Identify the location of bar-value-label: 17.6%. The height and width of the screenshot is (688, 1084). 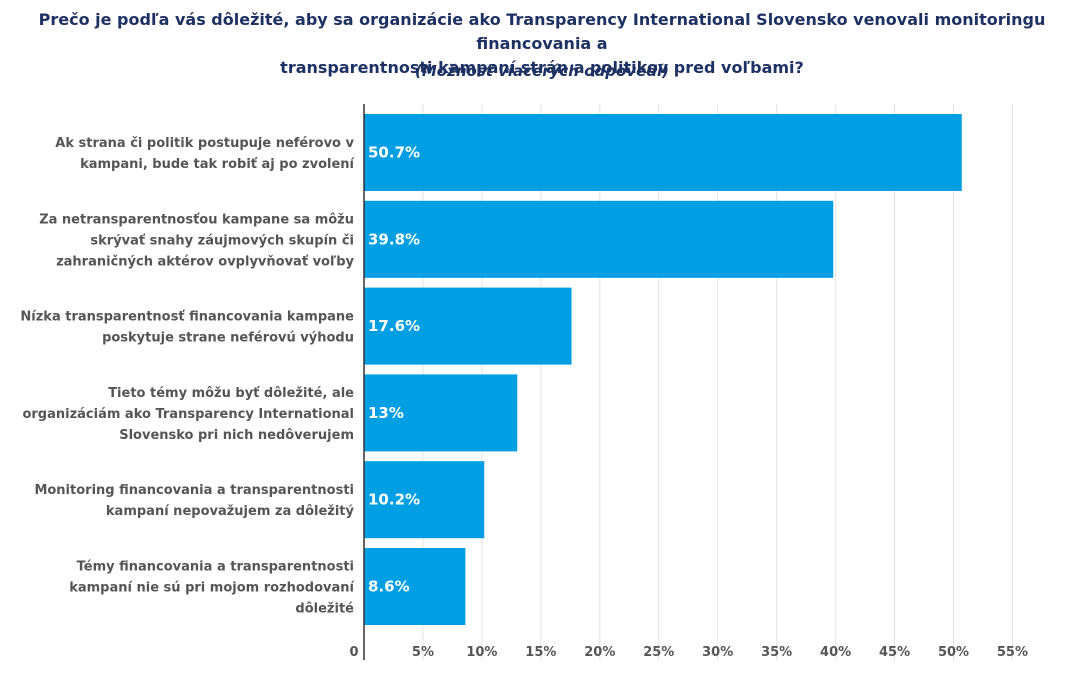
(394, 326).